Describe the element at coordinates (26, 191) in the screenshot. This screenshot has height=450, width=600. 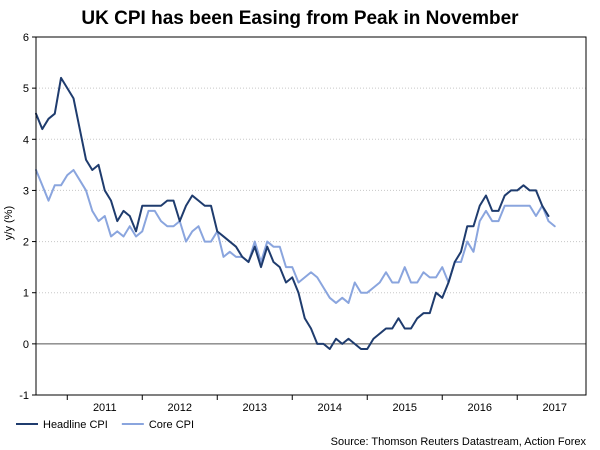
I see `y-tick-label: 3` at that location.